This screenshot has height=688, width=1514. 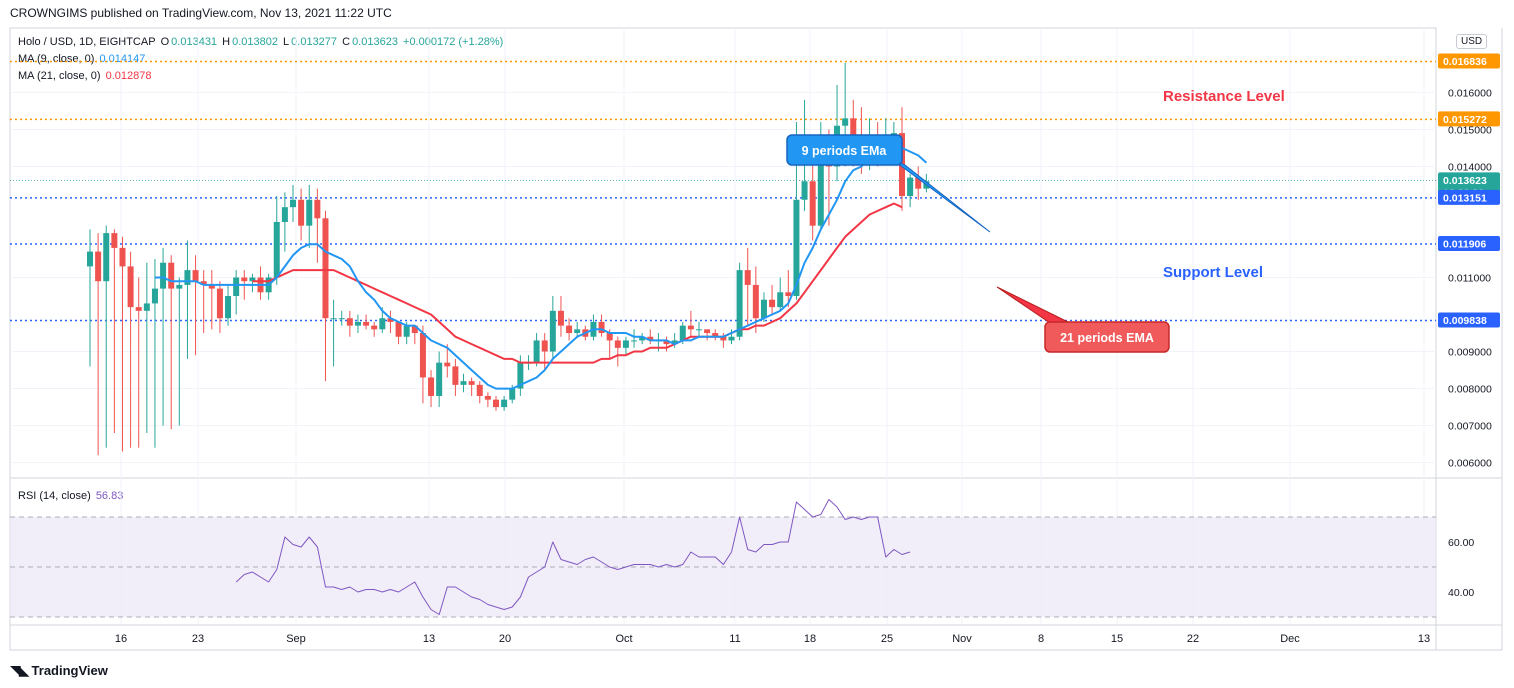 I want to click on open-label: O, so click(x=165, y=42).